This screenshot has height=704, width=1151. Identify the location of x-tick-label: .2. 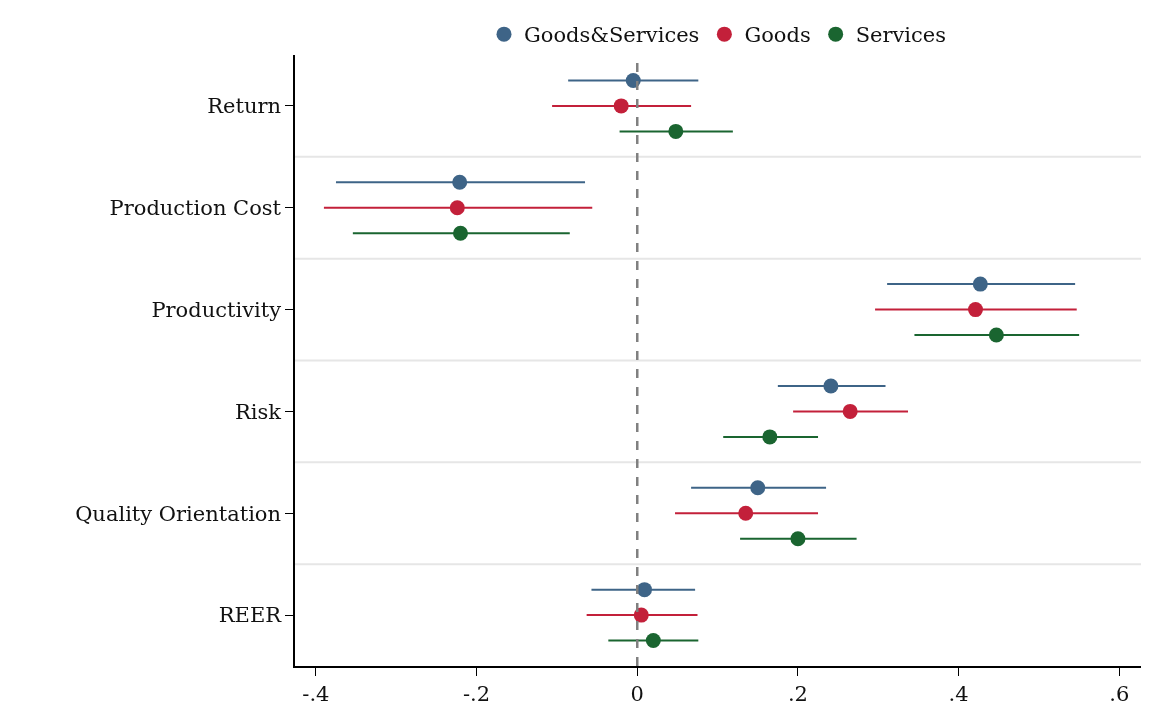
(797, 692).